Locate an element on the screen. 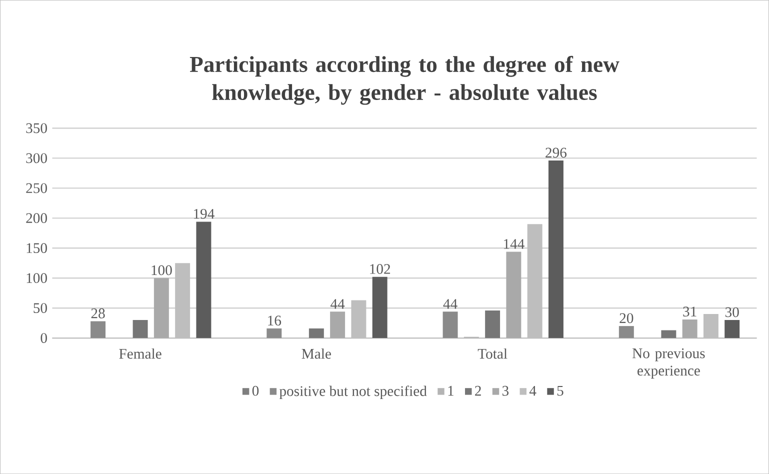 The width and height of the screenshot is (769, 474). legend-label: 2 is located at coordinates (478, 391).